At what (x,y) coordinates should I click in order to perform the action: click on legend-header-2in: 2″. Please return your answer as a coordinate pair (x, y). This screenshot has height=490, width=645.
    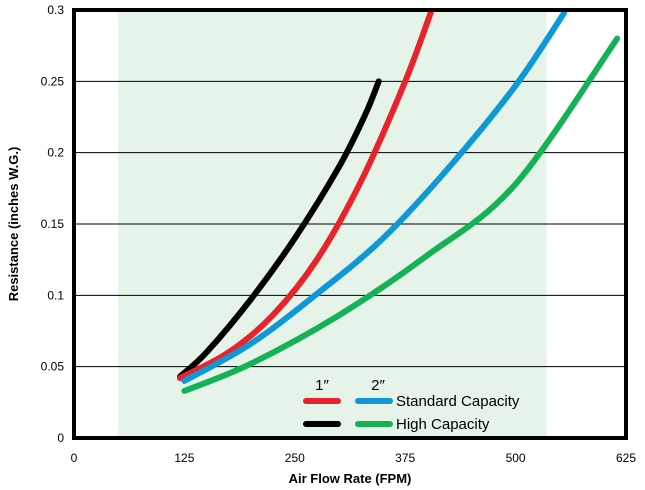
    Looking at the image, I should click on (378, 385).